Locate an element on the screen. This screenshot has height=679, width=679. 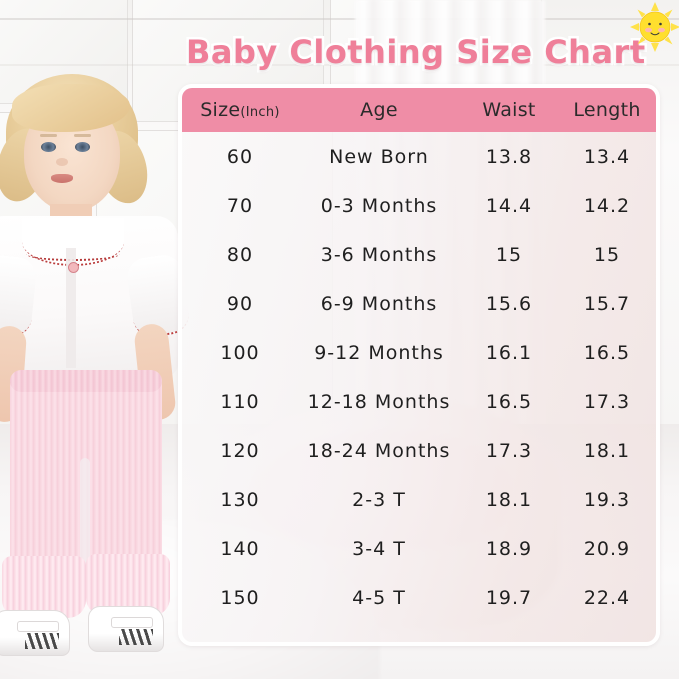
cell-age: 9-12 Months is located at coordinates (379, 352).